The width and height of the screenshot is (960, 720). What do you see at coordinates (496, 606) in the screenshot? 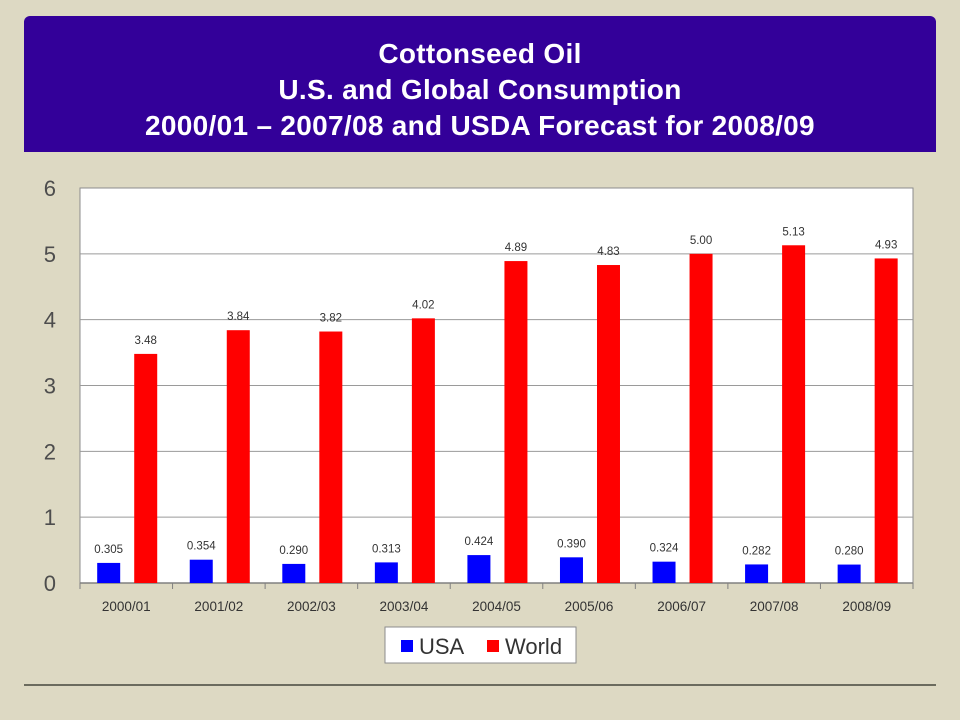
I see `x-tick-label: 2004/05` at bounding box center [496, 606].